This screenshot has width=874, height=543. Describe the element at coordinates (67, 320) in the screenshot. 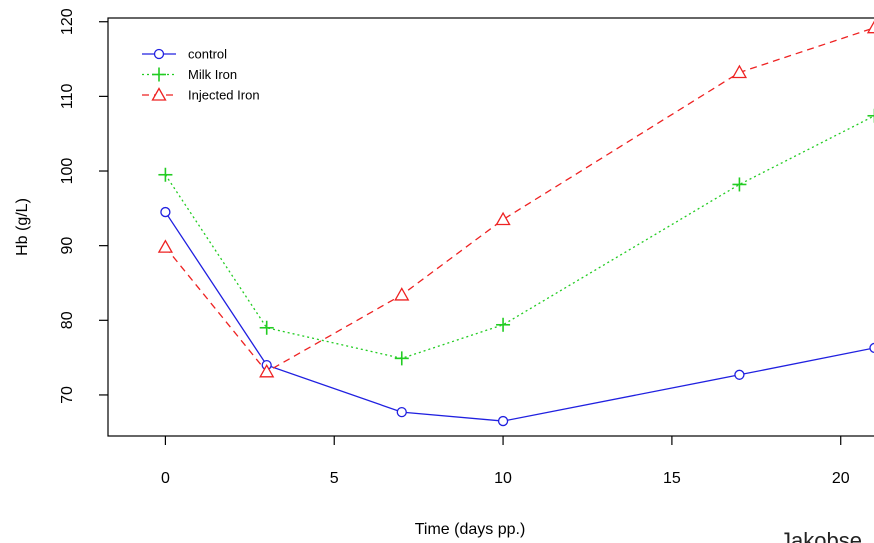

I see `y-tick-label: 80` at that location.